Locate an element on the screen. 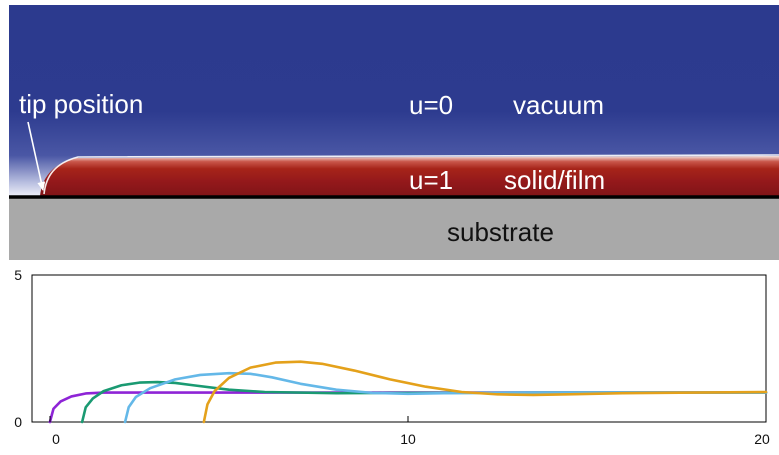 This screenshot has height=455, width=779. u0-label: u=0 is located at coordinates (431, 105).